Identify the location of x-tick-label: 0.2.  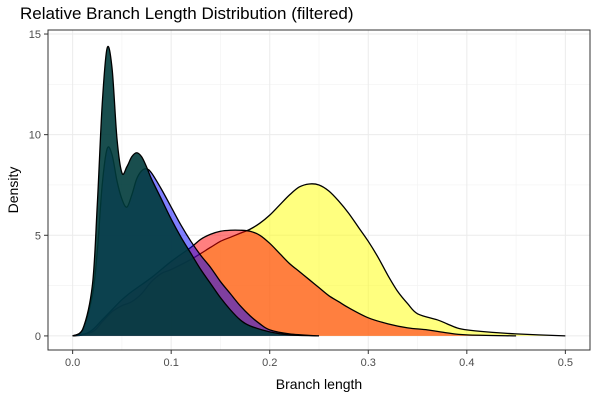
(269, 363).